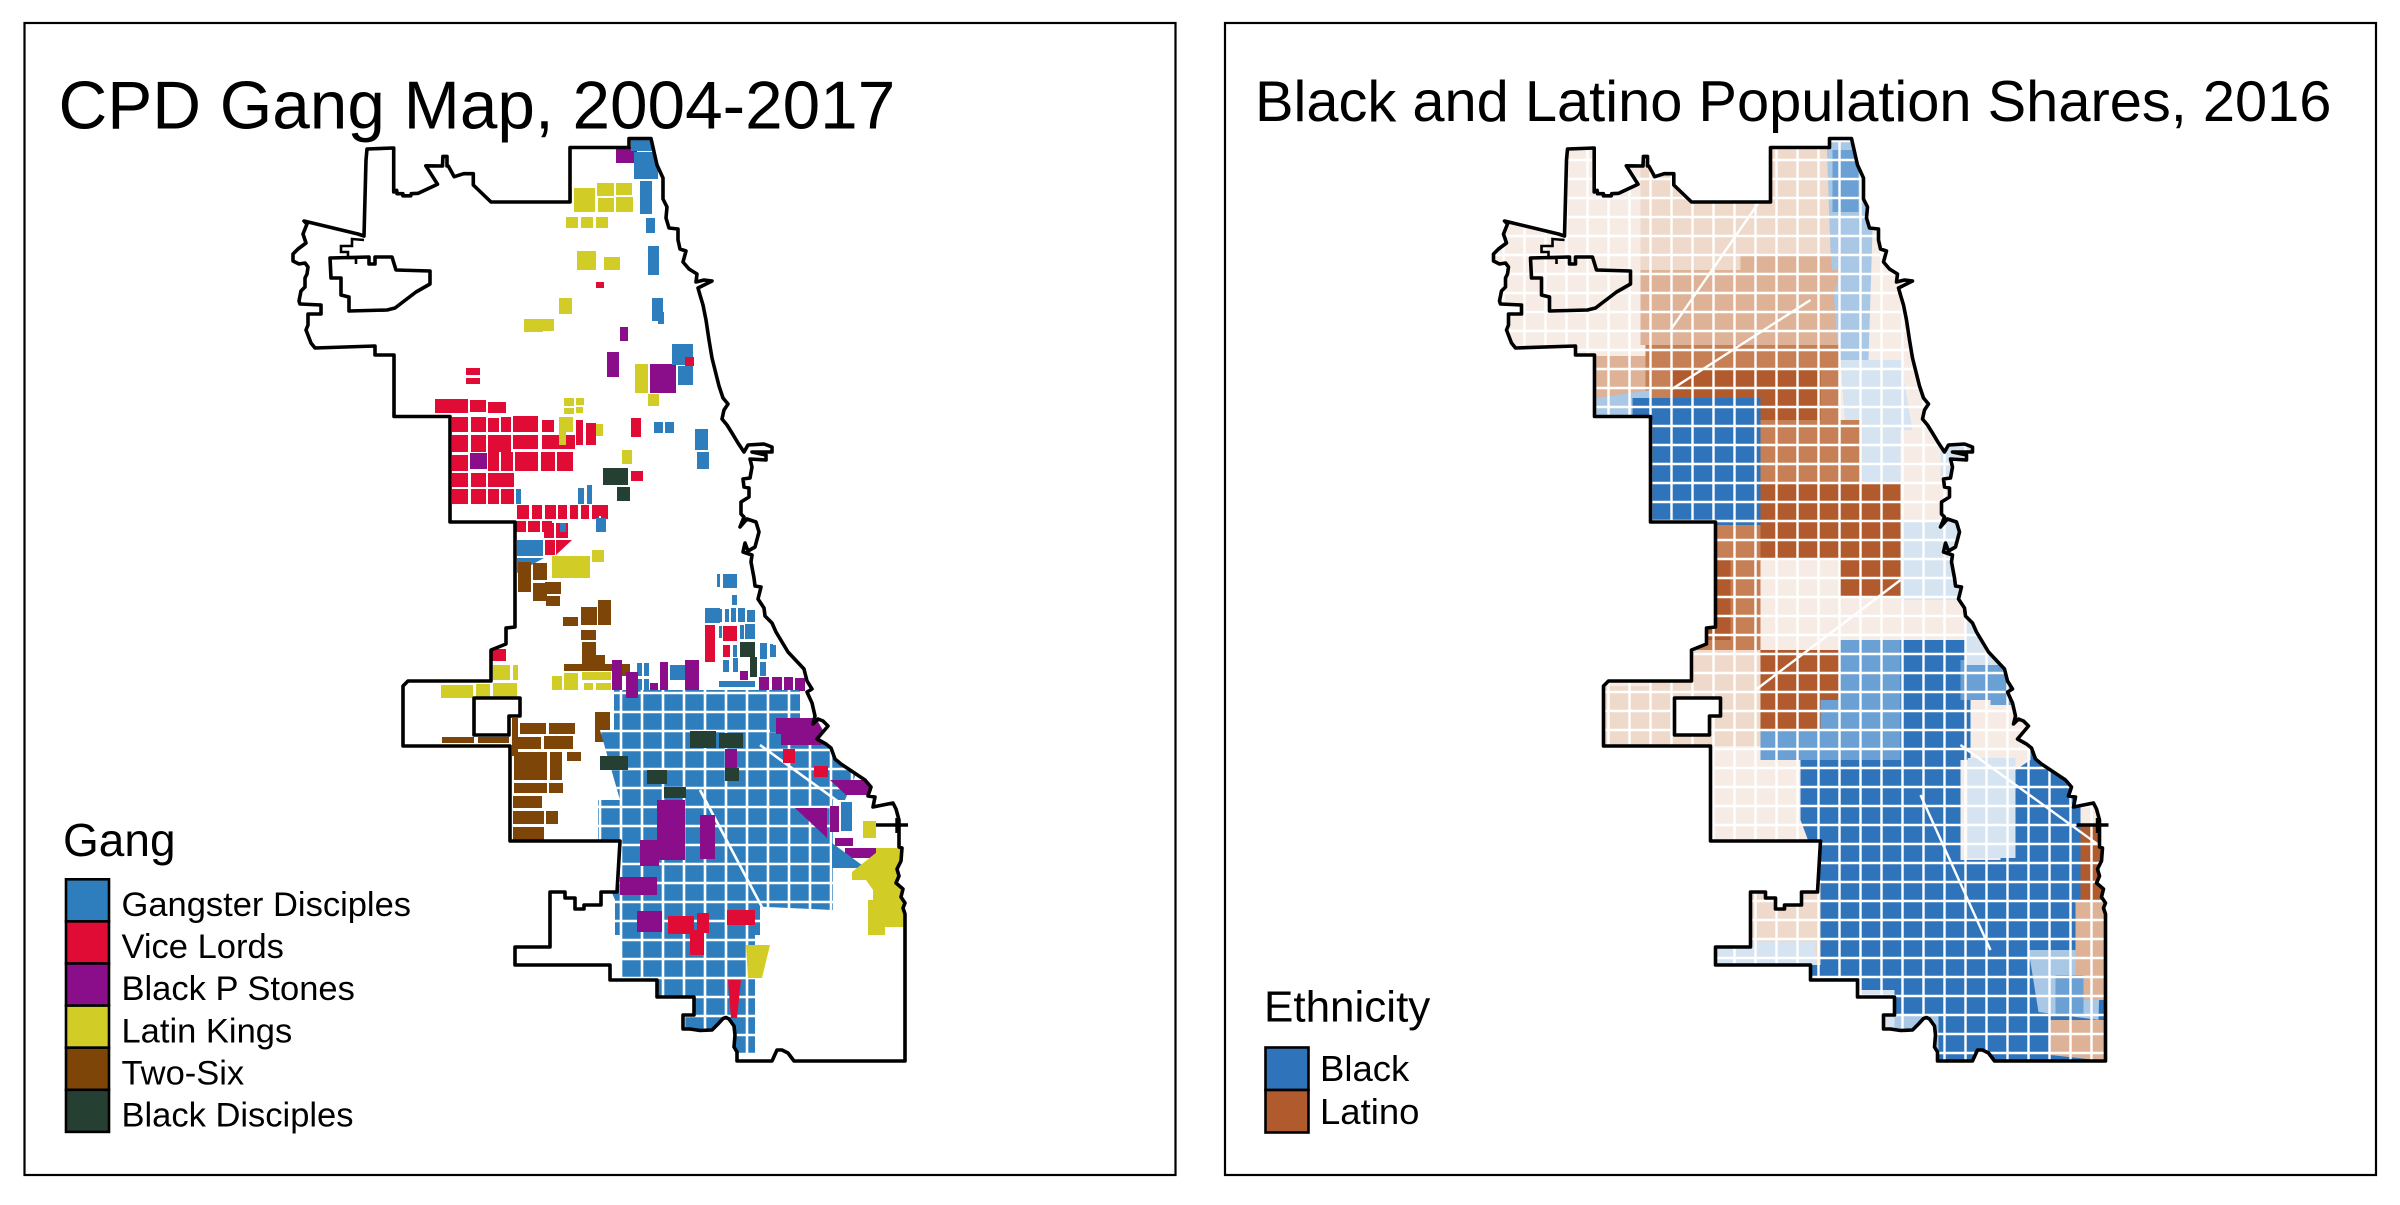 The width and height of the screenshot is (2400, 1205). I want to click on svg-text: Vice Lords, so click(203, 947).